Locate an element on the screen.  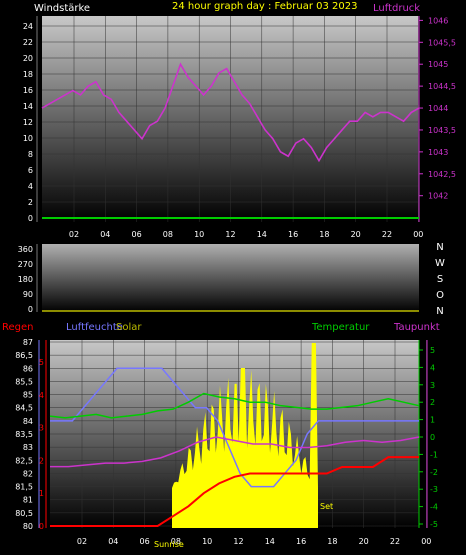
direction-tick-label: 90 is located at coordinates (28, 294).